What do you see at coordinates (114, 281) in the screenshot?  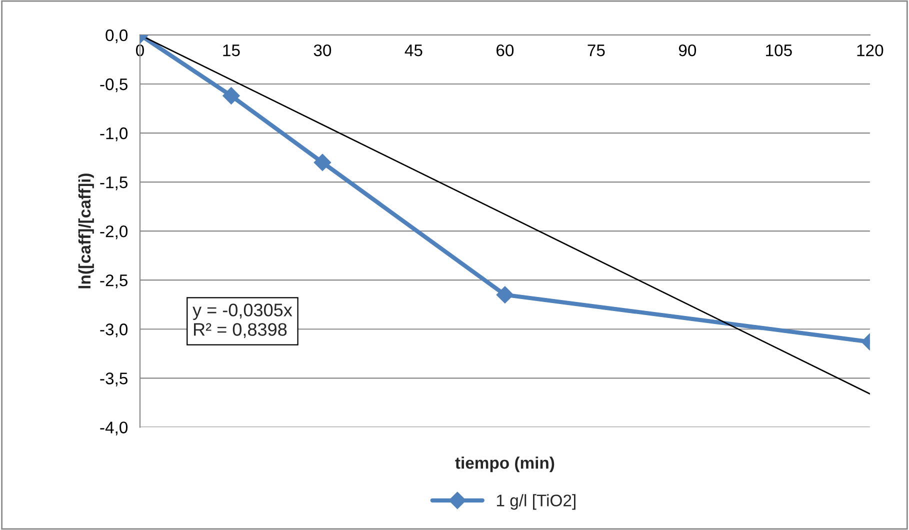 I see `y-tick-label: -2,5` at bounding box center [114, 281].